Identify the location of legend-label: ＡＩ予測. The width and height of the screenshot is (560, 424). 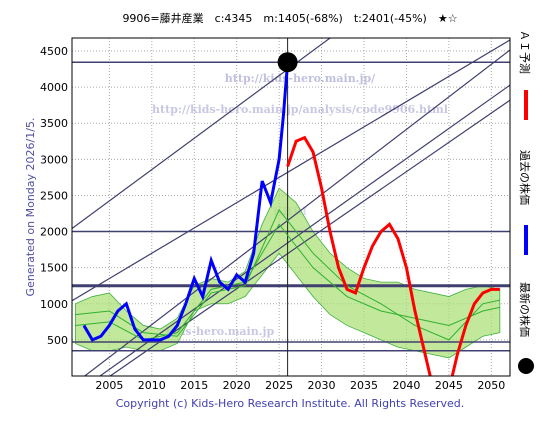
(525, 52).